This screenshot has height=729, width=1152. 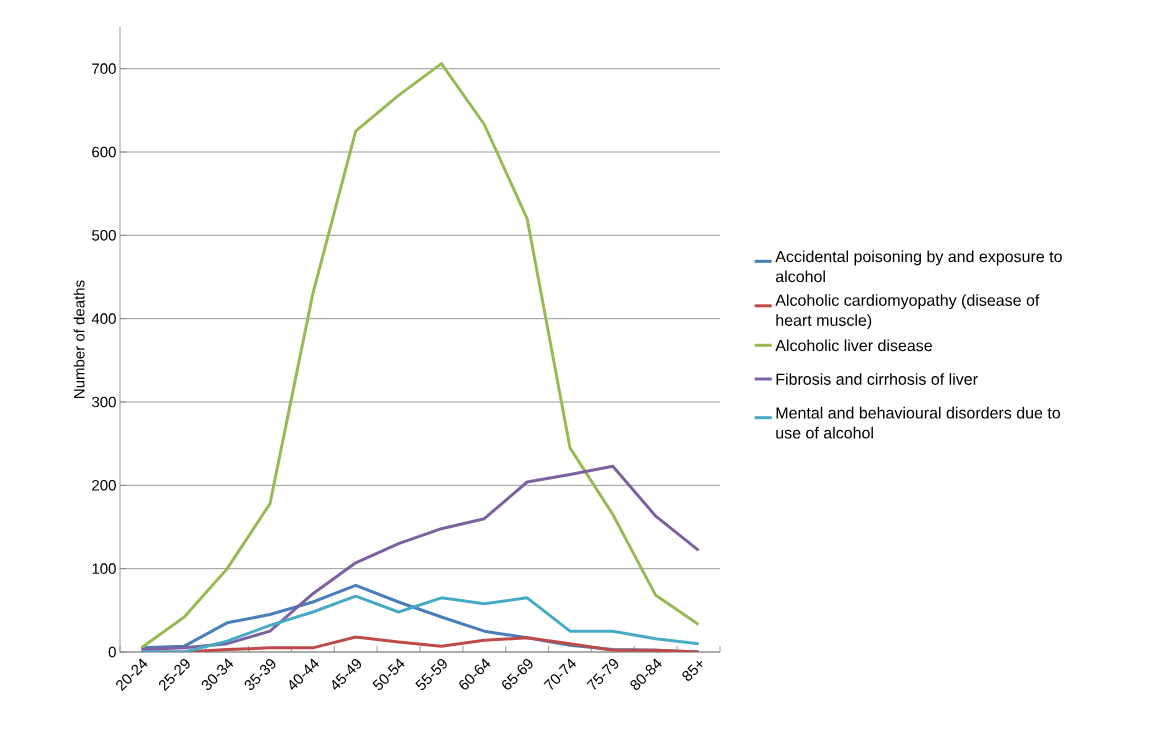 I want to click on legend-label: Alcoholic liver disease, so click(x=853, y=345).